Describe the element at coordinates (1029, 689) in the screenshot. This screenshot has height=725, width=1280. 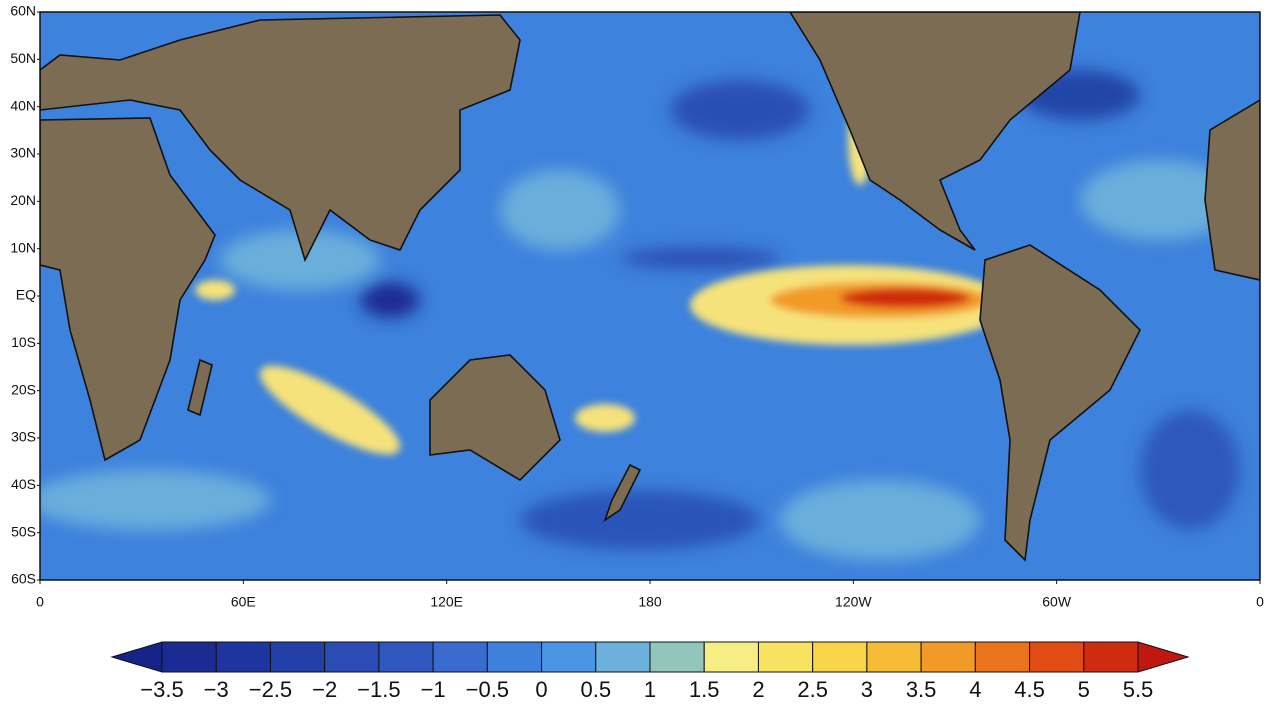
I see `colorbar-label: 4.5` at that location.